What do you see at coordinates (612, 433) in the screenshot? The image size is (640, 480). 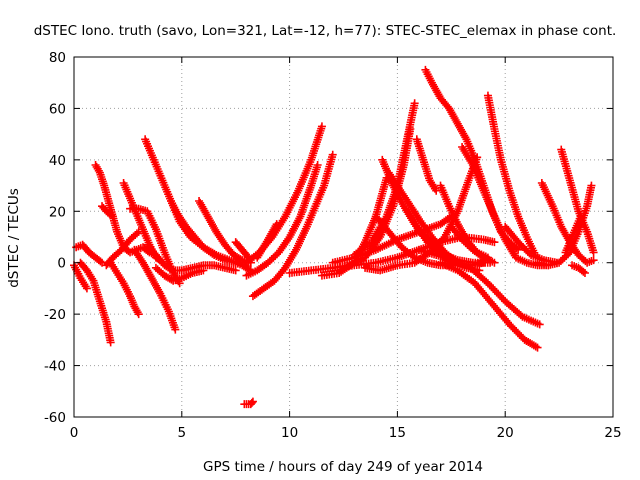 I see `x-tick-label: 25` at bounding box center [612, 433].